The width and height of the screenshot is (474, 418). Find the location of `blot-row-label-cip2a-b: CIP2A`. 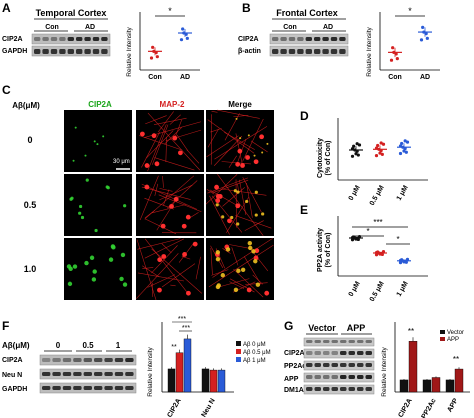

blot-row-label-cip2a-b: CIP2A is located at coordinates (248, 39).